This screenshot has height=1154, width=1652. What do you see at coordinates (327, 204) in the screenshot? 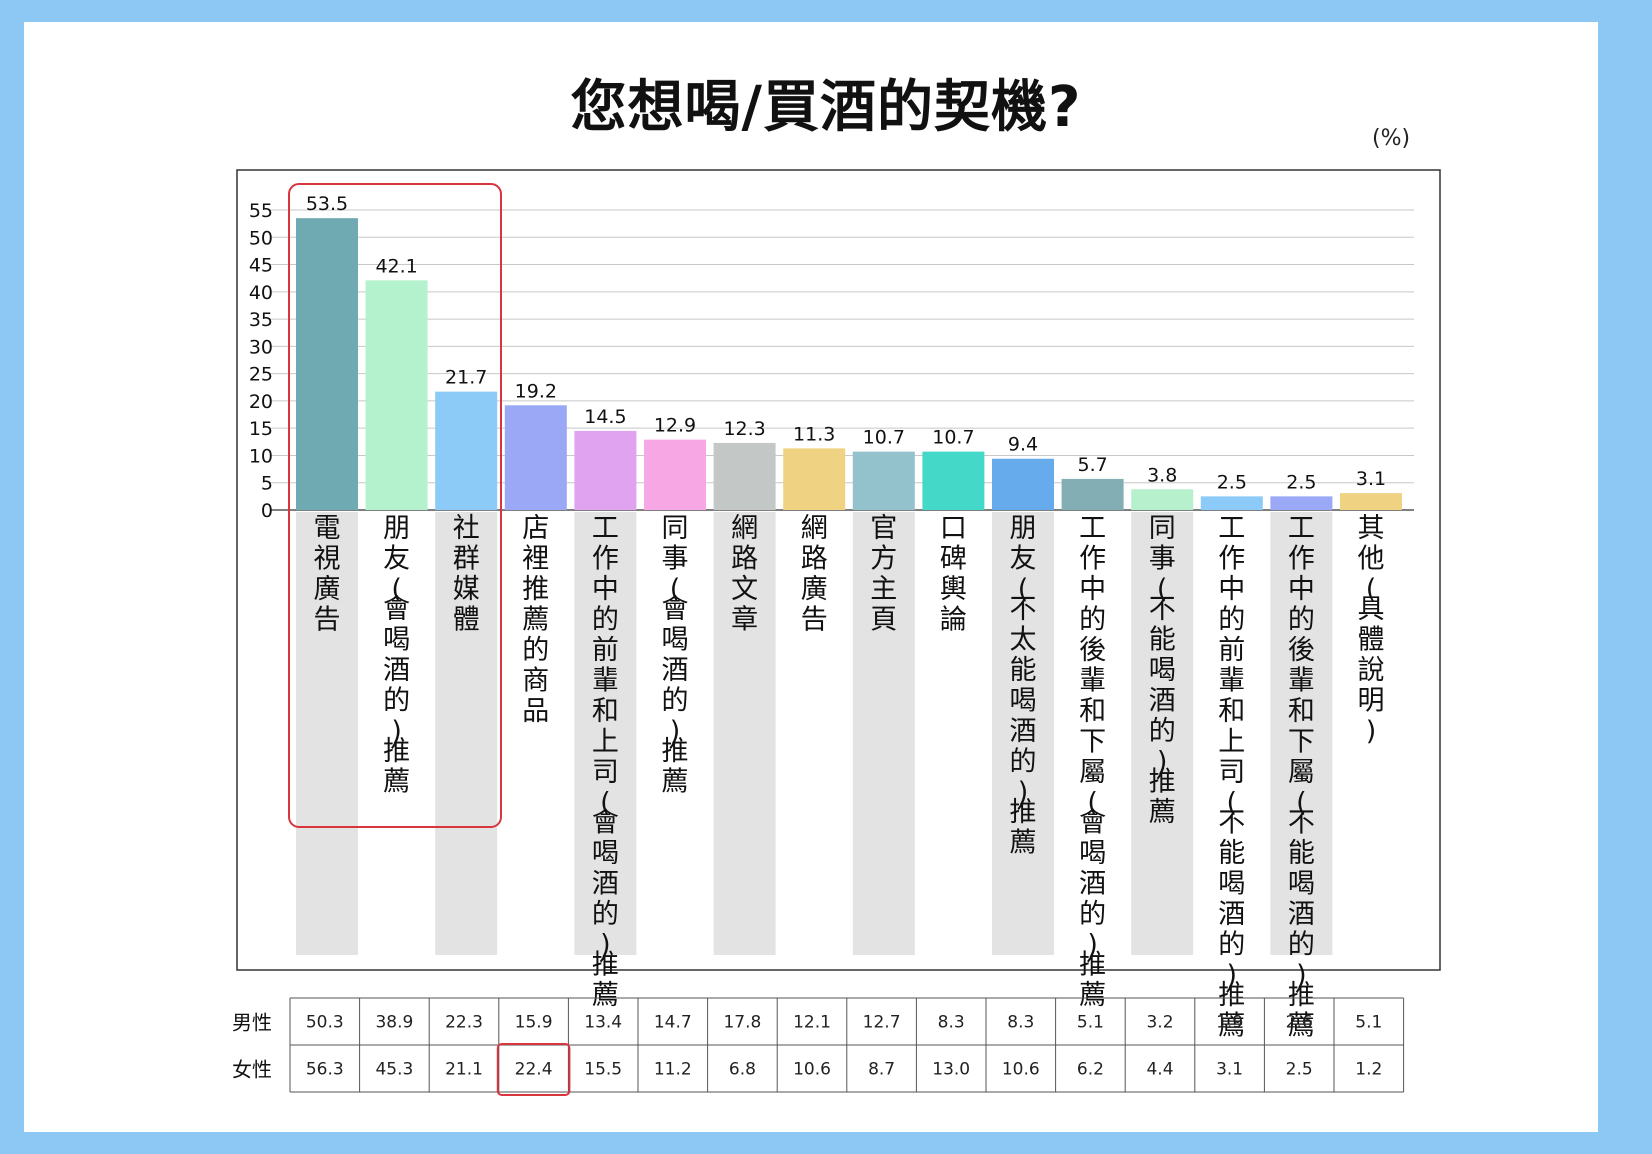
I see `value-label: 53.5` at bounding box center [327, 204].